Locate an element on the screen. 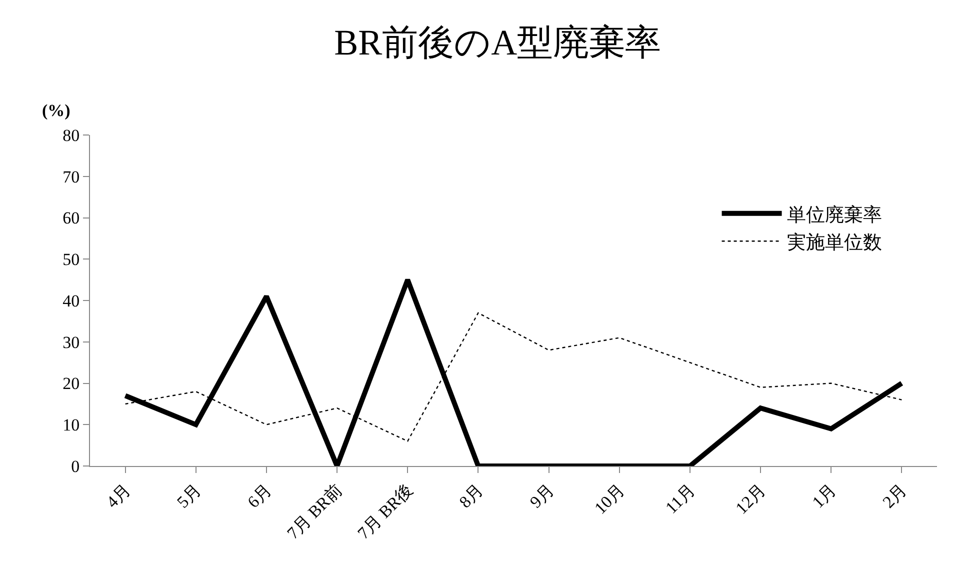  y-tick-label: 50 is located at coordinates (71, 260).